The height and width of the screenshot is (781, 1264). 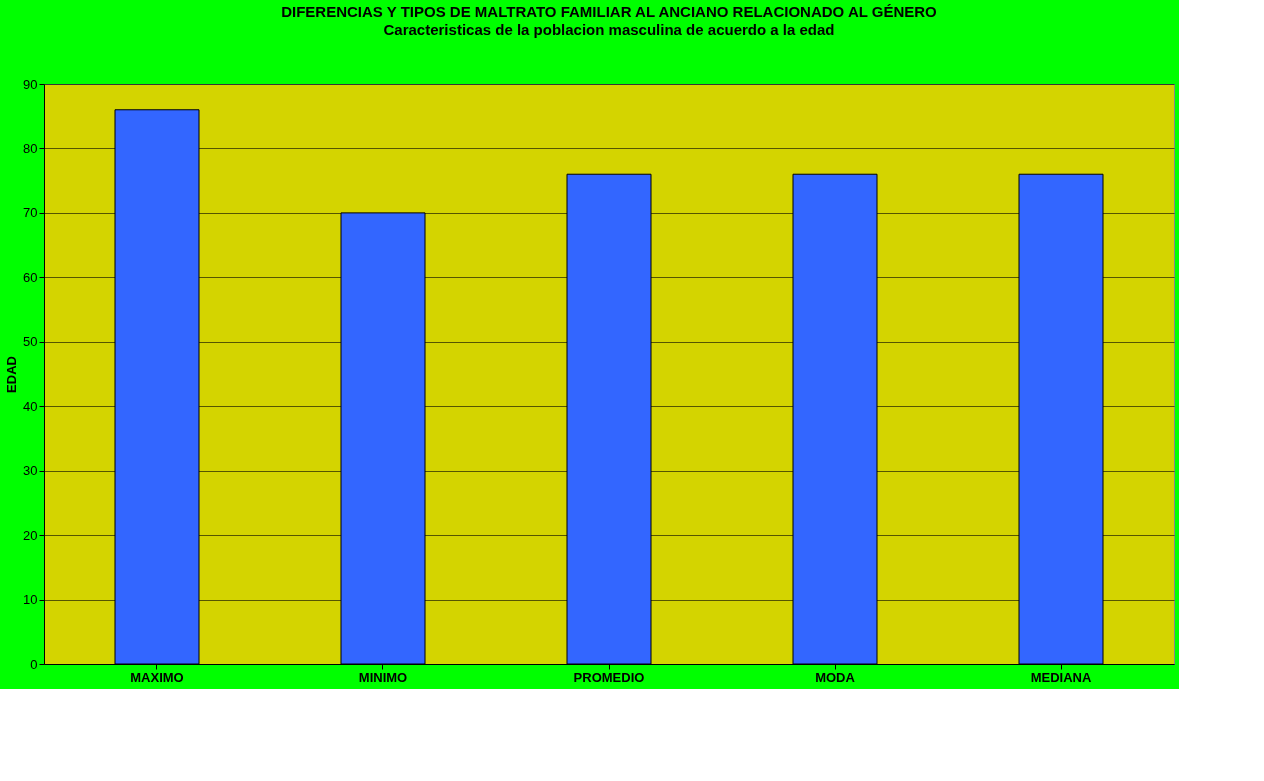 I want to click on x-tick-label: MODA, so click(x=835, y=677).